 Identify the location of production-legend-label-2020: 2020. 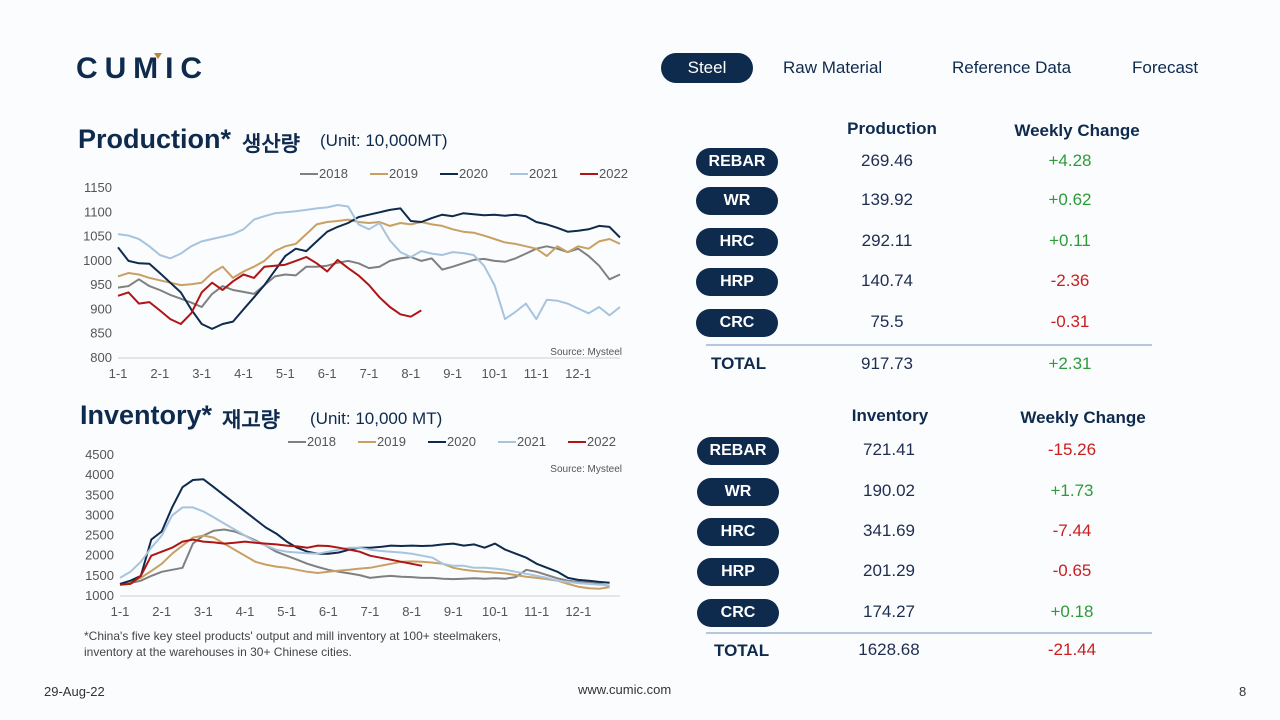
(473, 173).